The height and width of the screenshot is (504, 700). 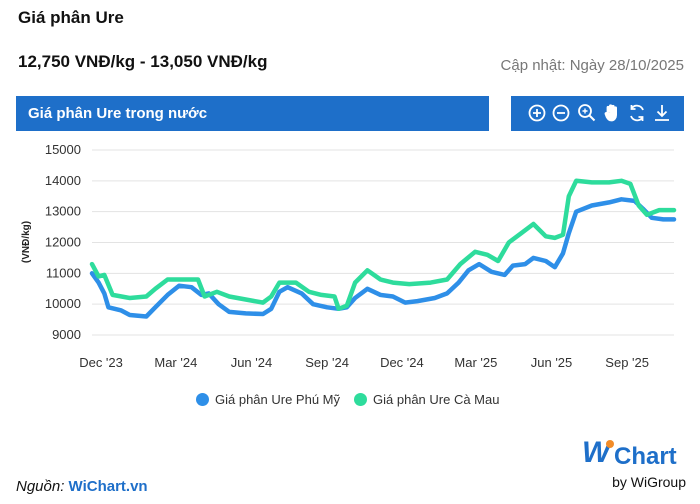 What do you see at coordinates (118, 113) in the screenshot?
I see `chart-title: Giá phân Ure trong nước` at bounding box center [118, 113].